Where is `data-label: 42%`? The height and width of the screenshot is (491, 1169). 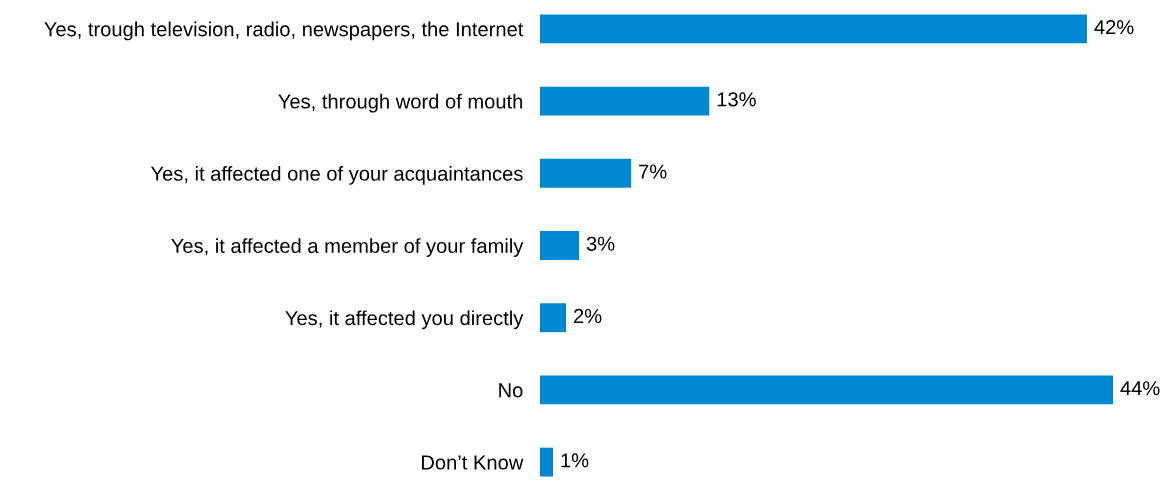
data-label: 42% is located at coordinates (1114, 27).